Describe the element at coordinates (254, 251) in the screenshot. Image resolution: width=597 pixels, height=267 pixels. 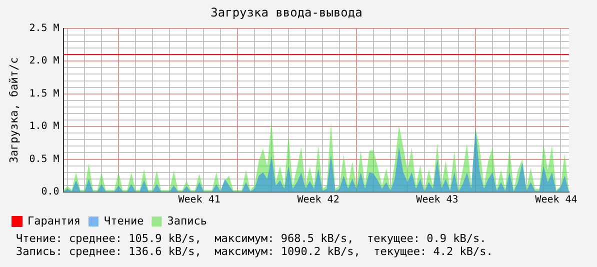
I see `text: Запись: среднее: 136.6 kB/s, максимум: 1090.2 kB/s, текущее: 4.2 kB/s.` at that location.